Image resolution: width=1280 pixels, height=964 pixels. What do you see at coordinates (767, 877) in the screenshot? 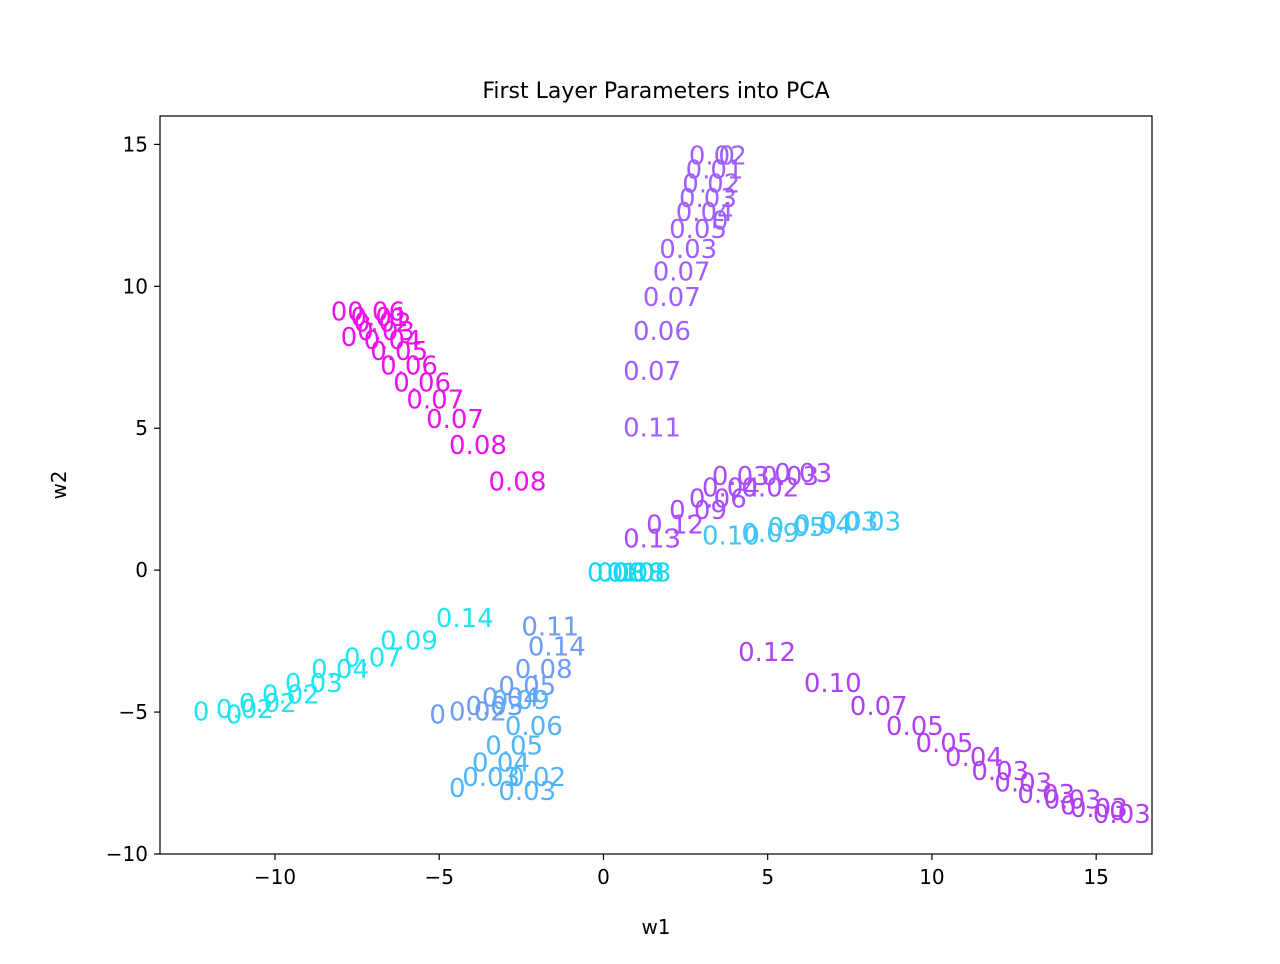
I see `x-tick-label: 5` at bounding box center [767, 877].